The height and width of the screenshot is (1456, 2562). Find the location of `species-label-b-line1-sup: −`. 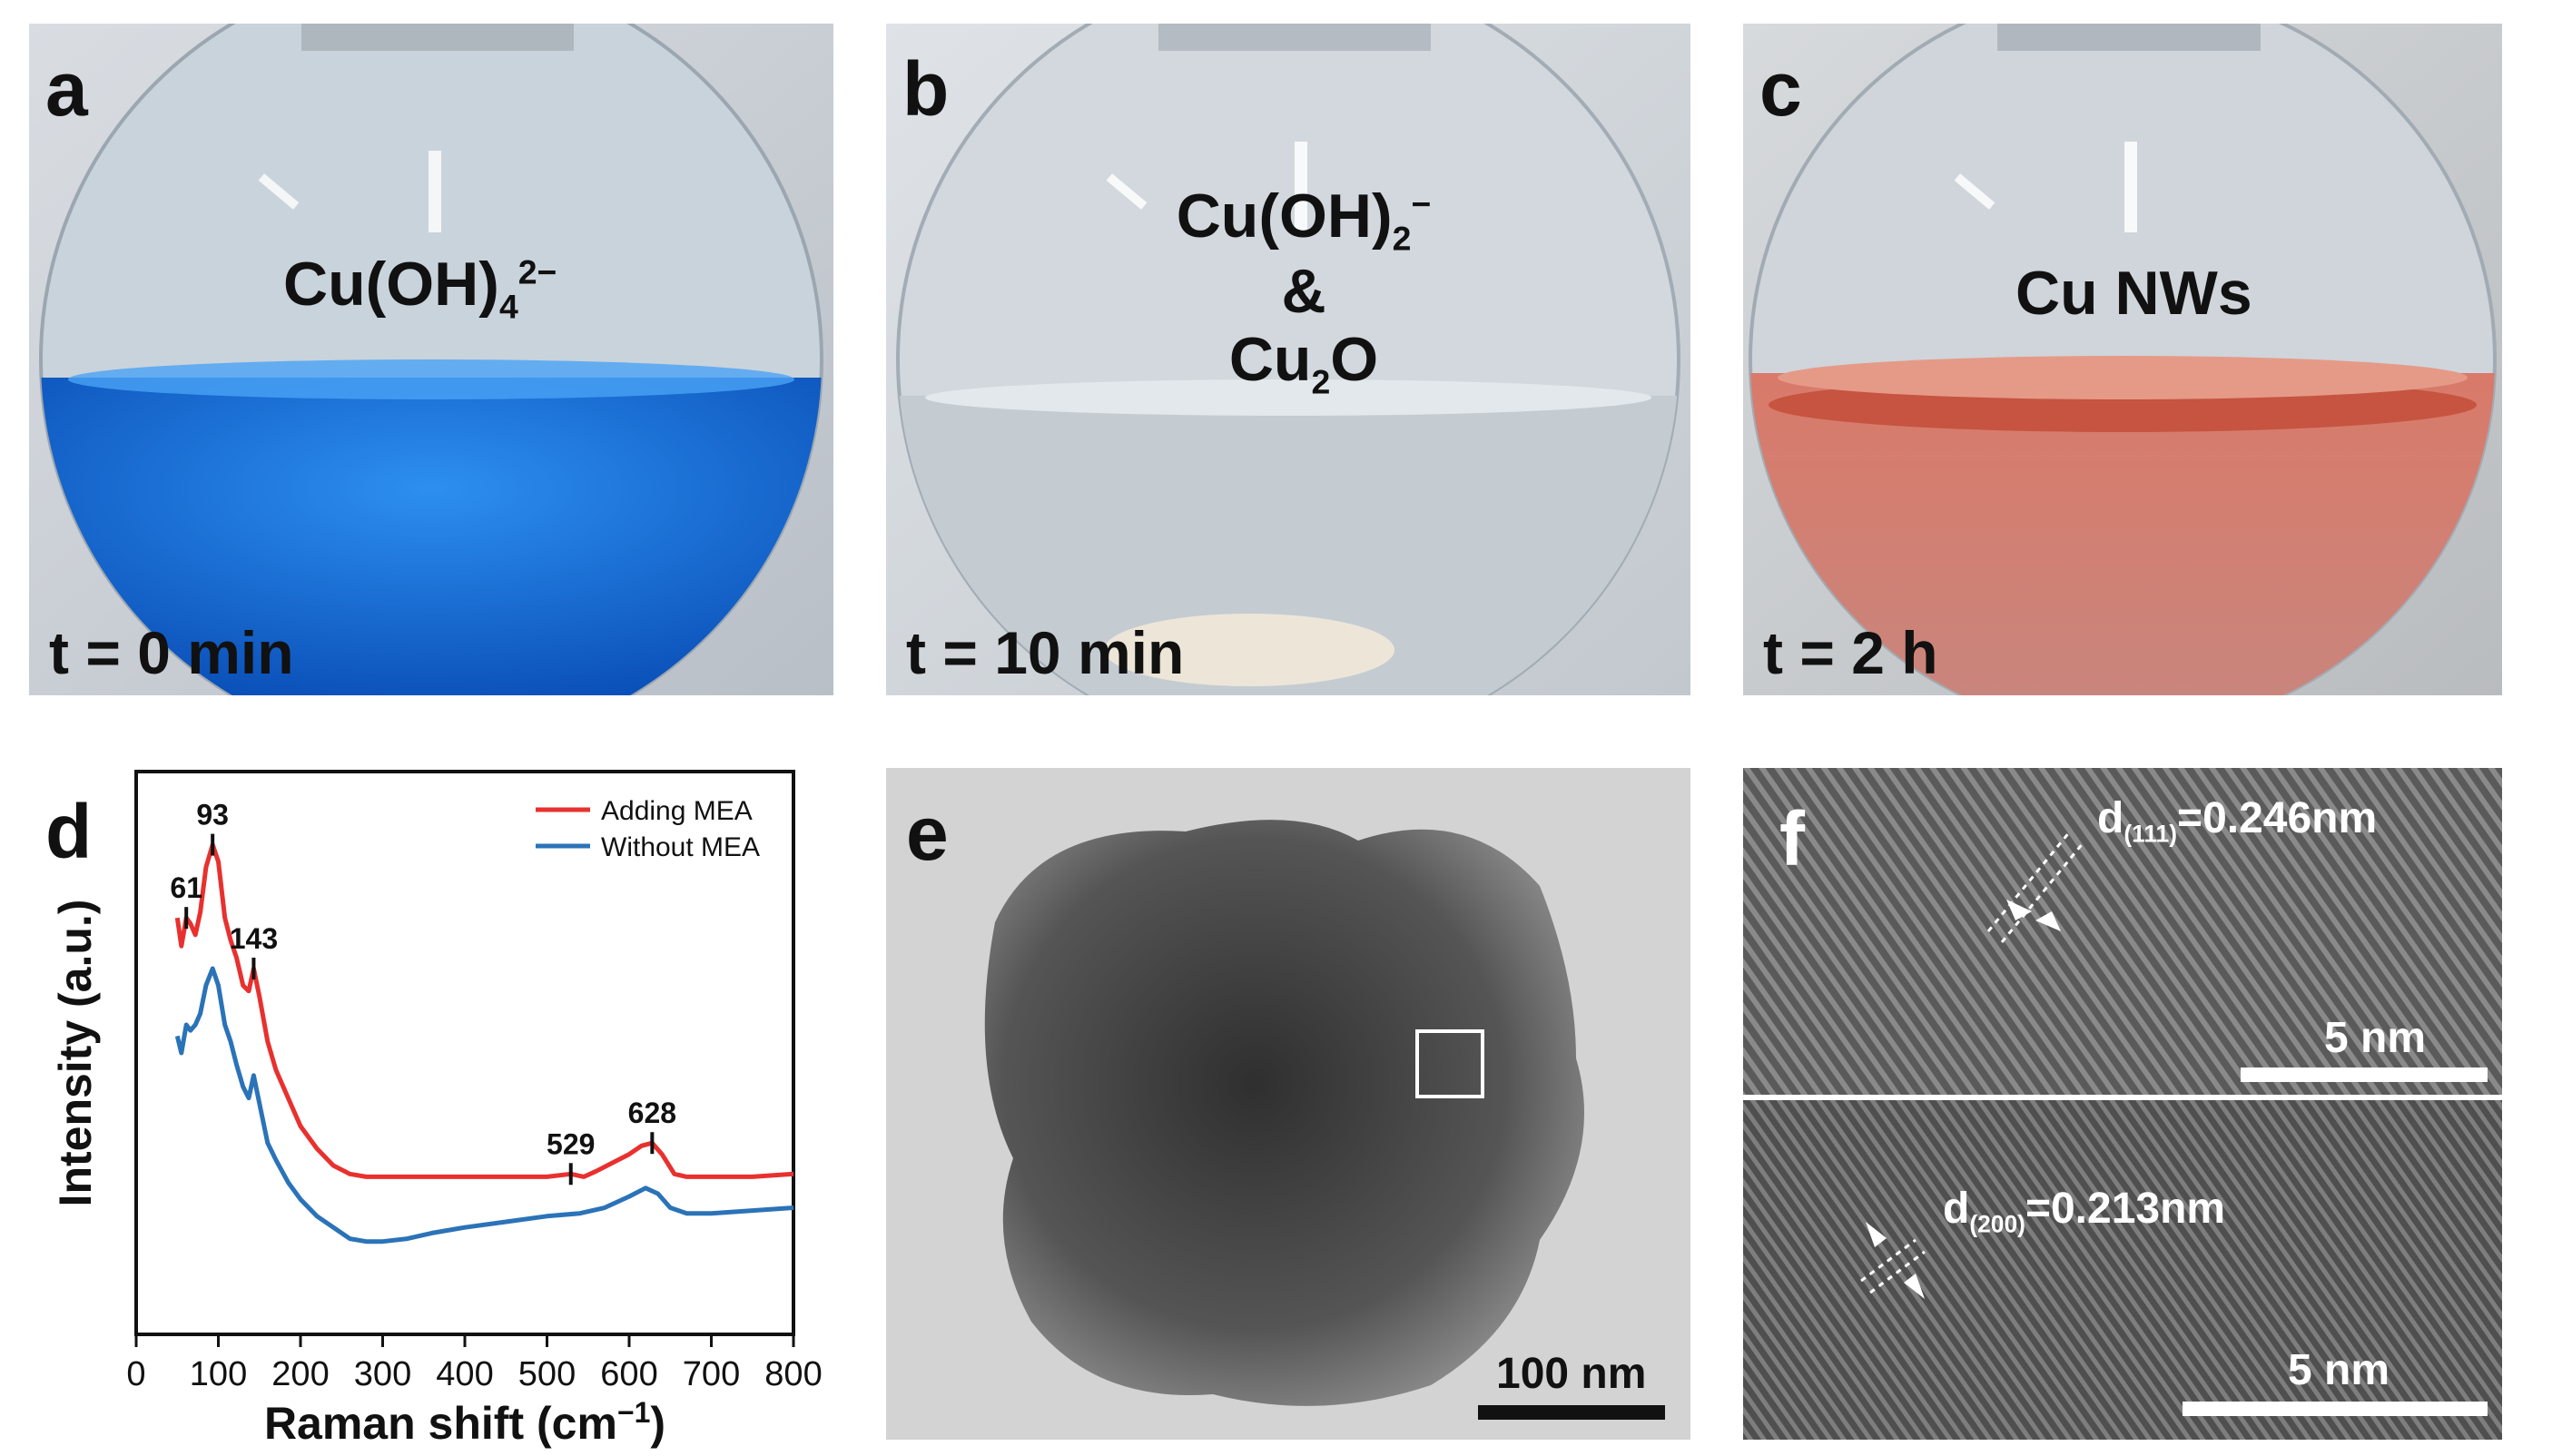

species-label-b-line1-sup: − is located at coordinates (1421, 204).